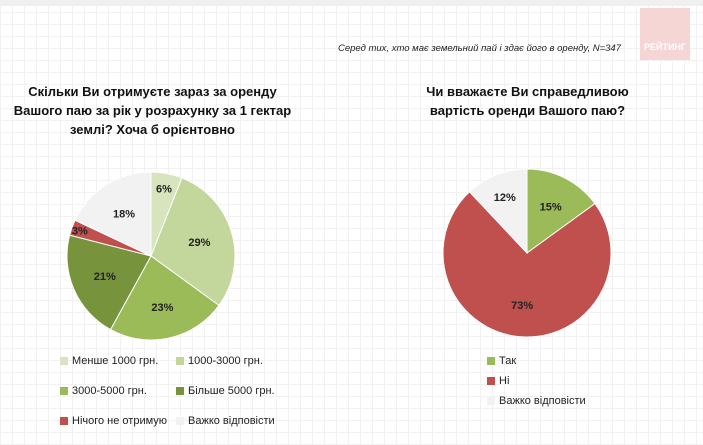 The width and height of the screenshot is (703, 445). Describe the element at coordinates (164, 189) in the screenshot. I see `data-label: 6%` at that location.